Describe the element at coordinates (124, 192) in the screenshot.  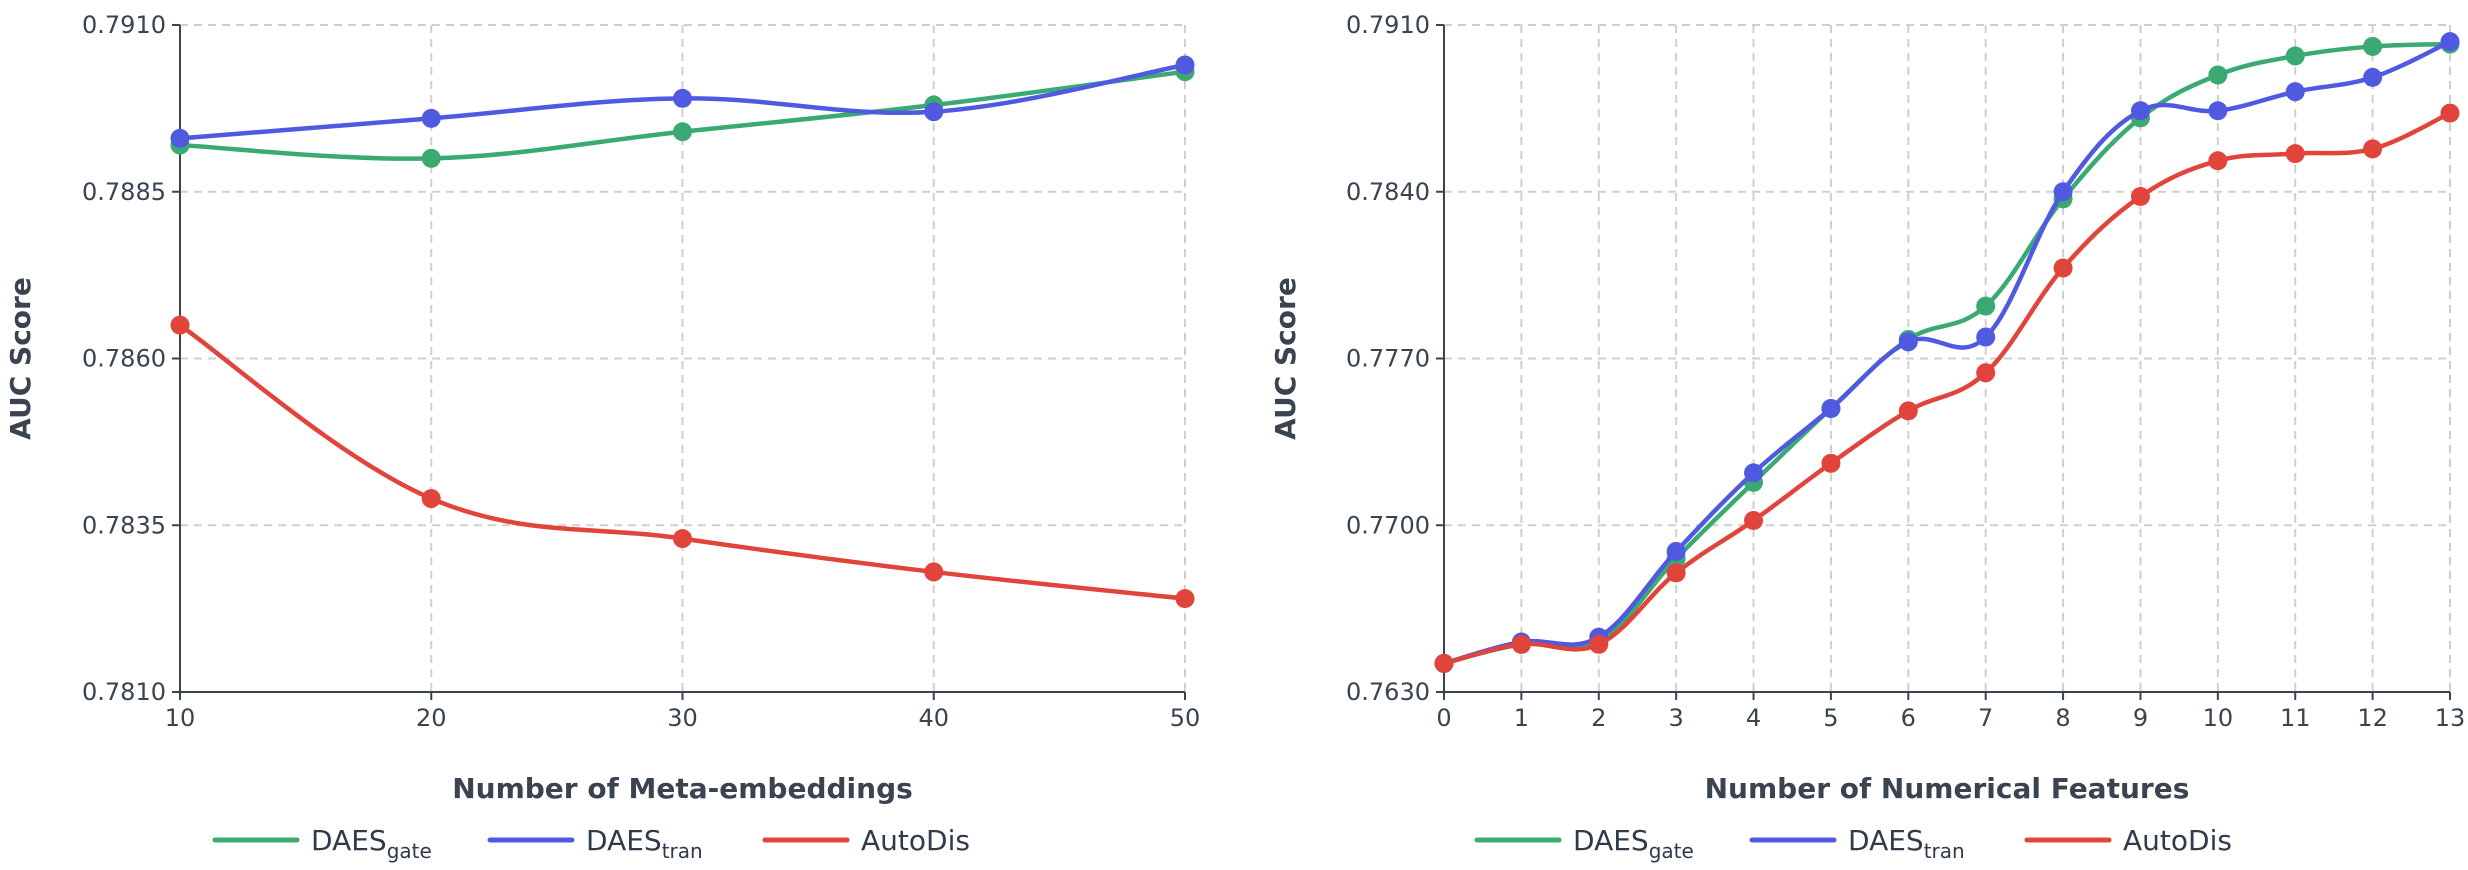
I see `y-tick-label: 0.7885` at that location.